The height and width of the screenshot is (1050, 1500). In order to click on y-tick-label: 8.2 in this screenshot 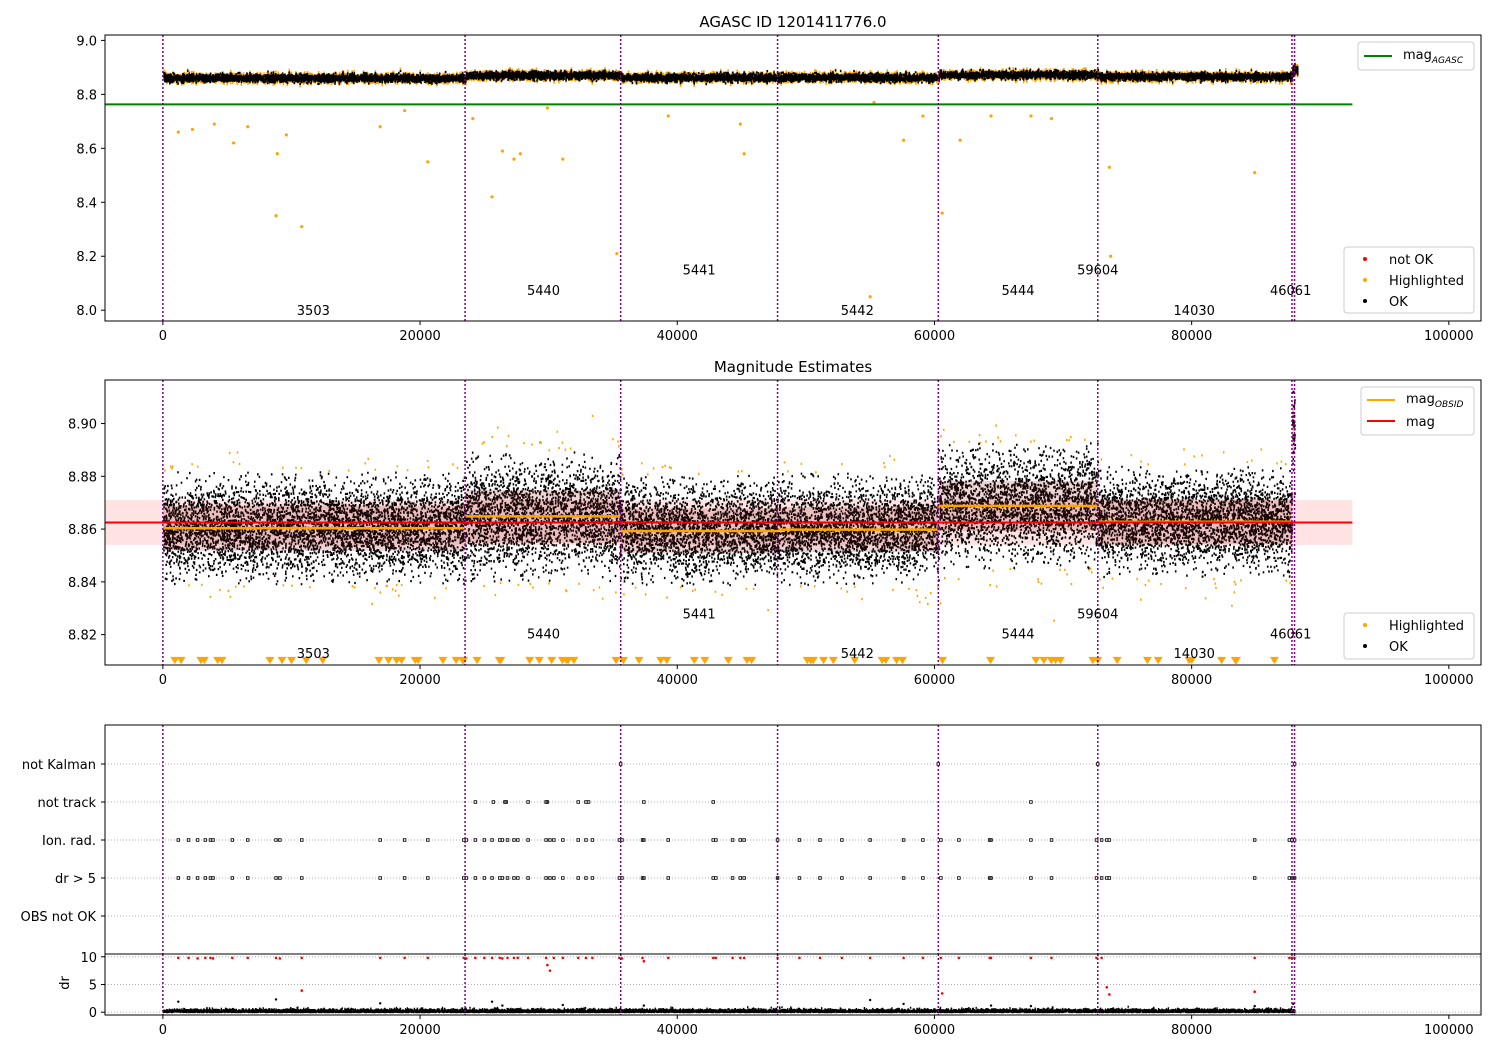, I will do `click(86, 257)`.